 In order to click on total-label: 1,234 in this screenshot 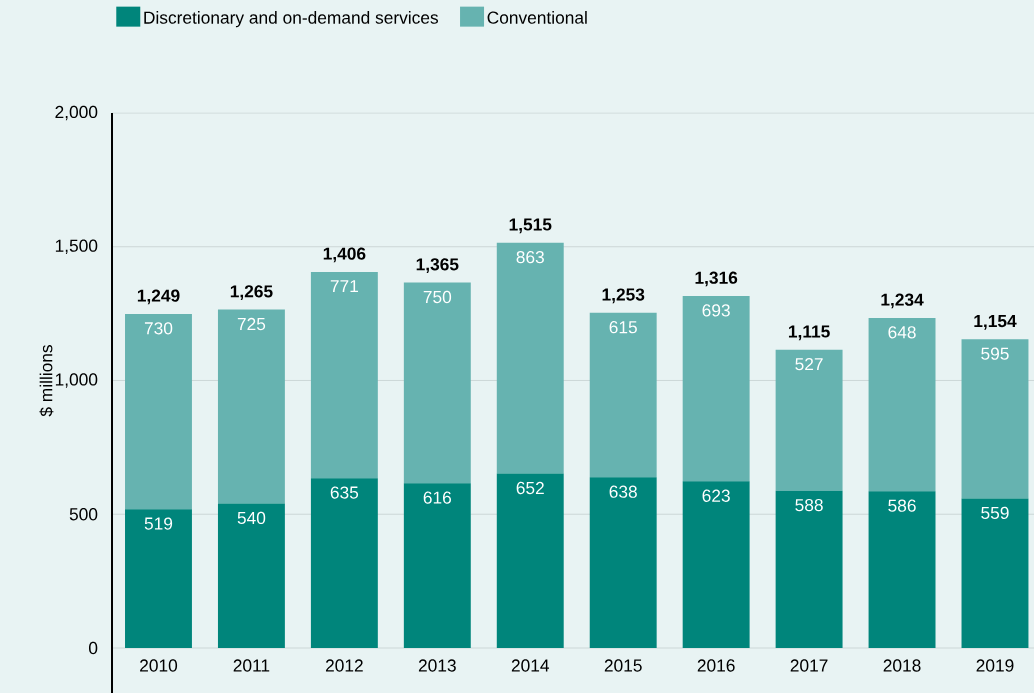, I will do `click(902, 301)`.